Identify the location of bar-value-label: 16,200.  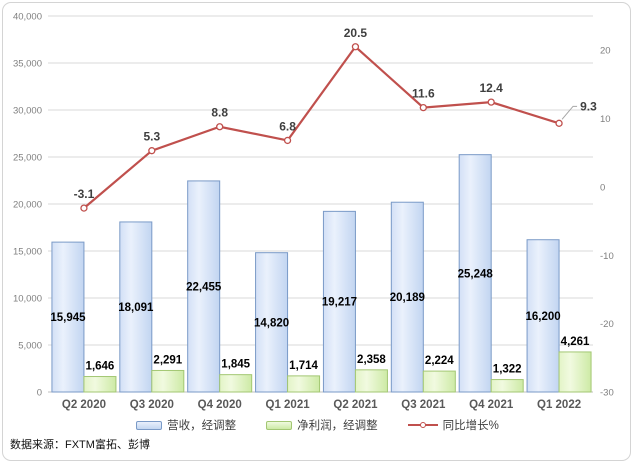
(542, 317).